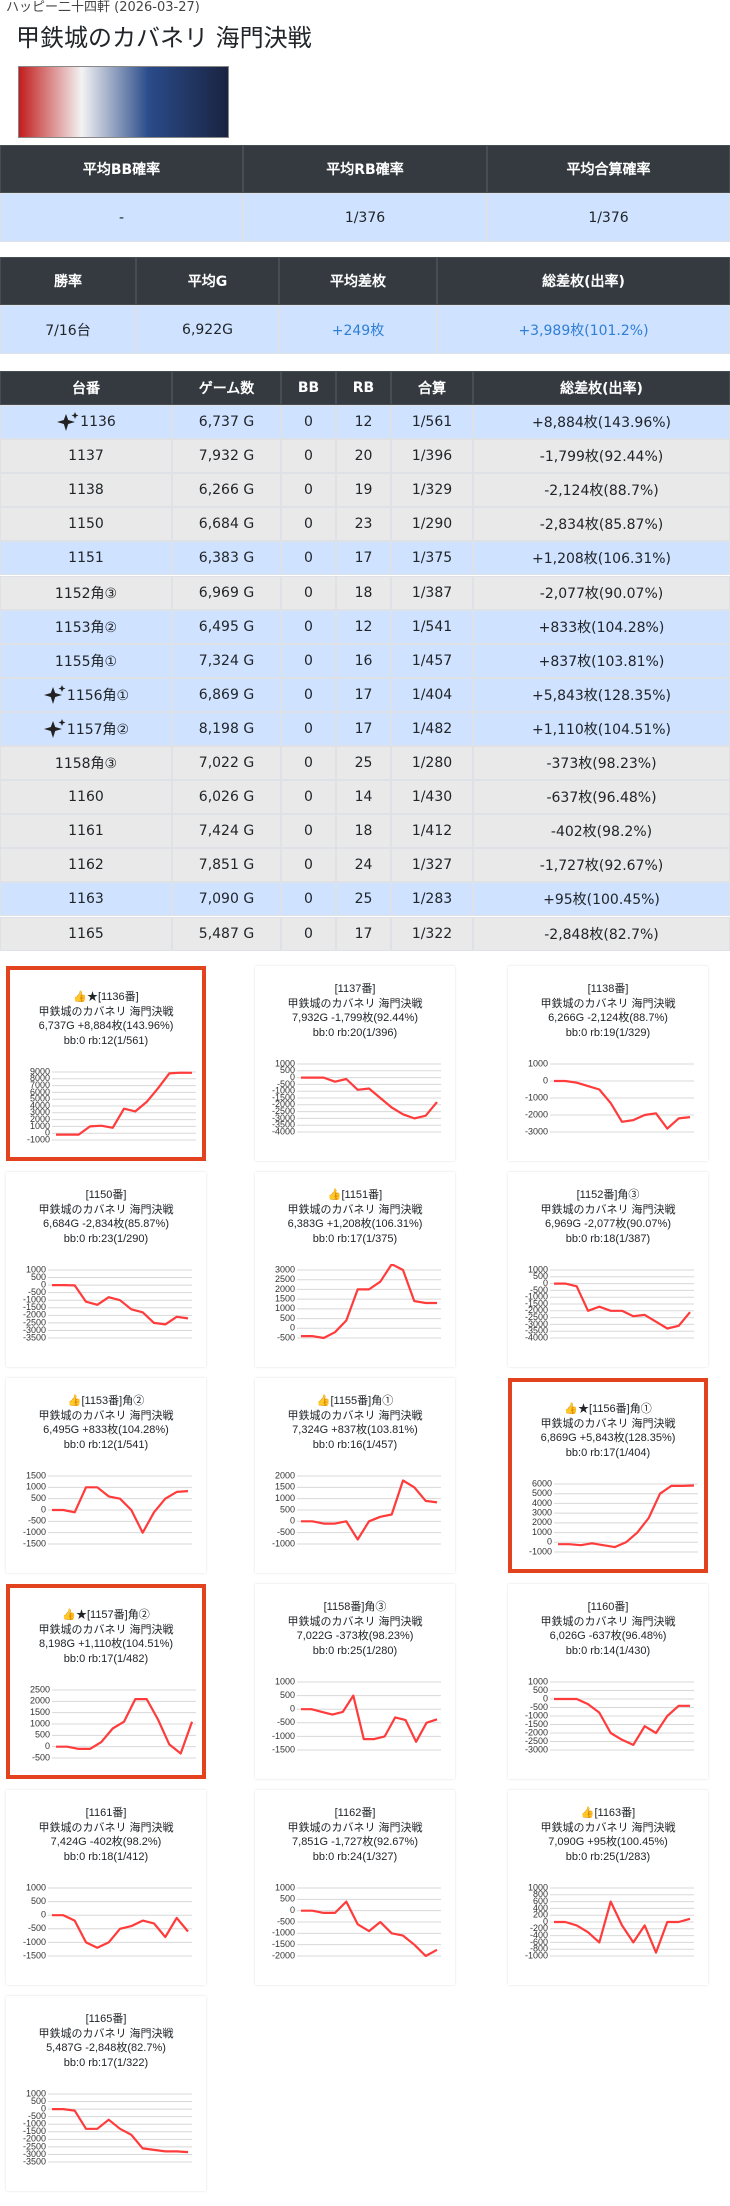 This screenshot has width=730, height=2206. Describe the element at coordinates (164, 38) in the screenshot. I see `page-title: 甲鉄城のカバネリ 海門決戦` at that location.